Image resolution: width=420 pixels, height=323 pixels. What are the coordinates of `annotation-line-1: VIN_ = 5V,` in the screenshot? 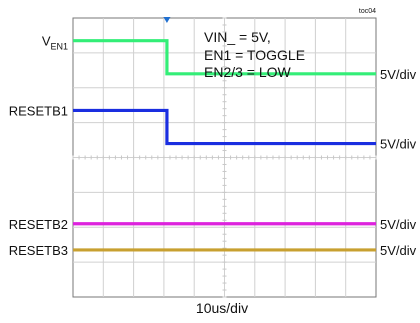 It's located at (237, 37).